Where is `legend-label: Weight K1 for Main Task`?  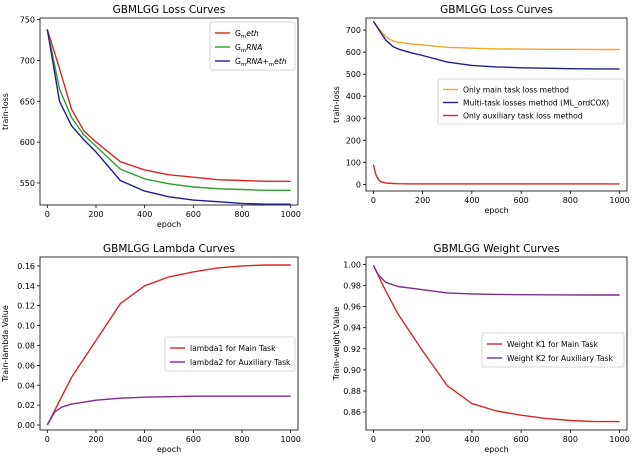 legend-label: Weight K1 for Main Task is located at coordinates (552, 344).